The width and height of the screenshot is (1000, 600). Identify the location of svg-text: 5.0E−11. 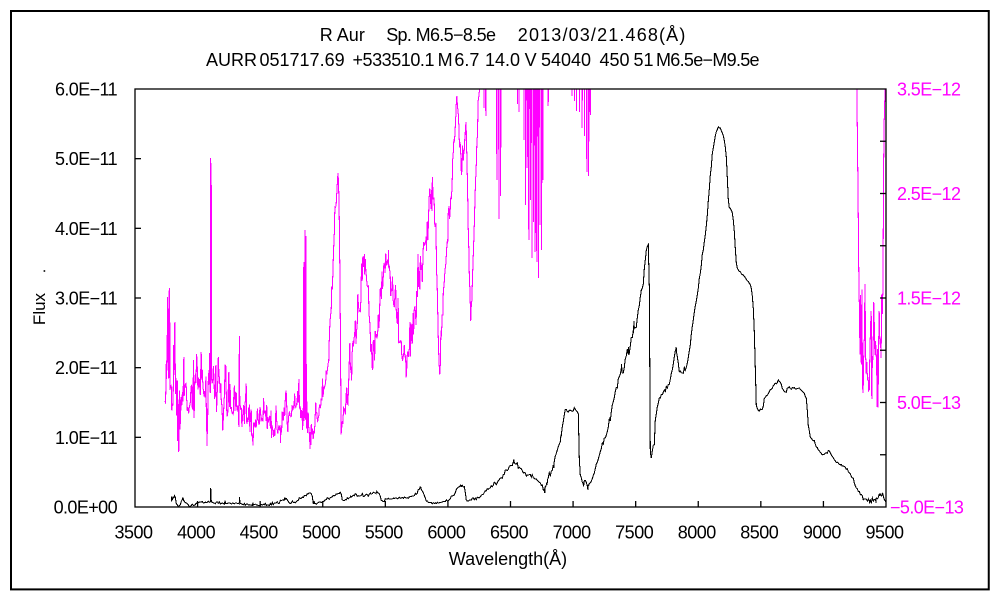
(86, 159).